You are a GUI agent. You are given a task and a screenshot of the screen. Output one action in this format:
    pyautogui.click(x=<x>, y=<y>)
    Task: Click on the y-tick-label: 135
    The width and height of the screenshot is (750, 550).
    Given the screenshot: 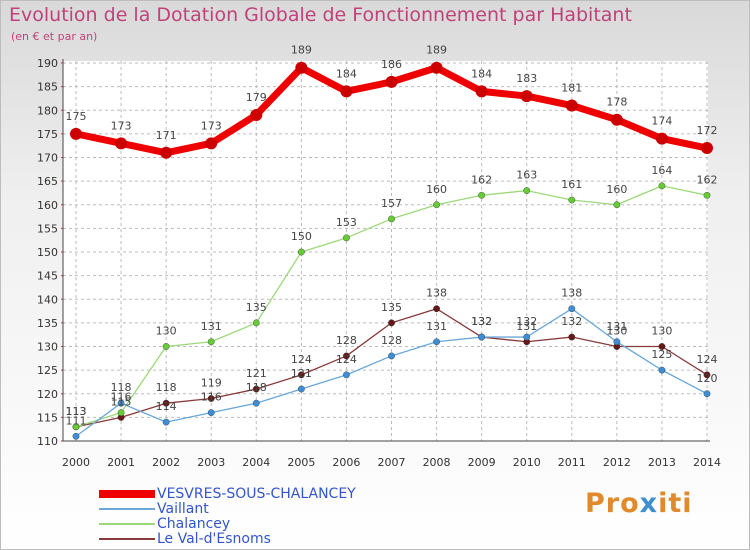 What is the action you would take?
    pyautogui.click(x=47, y=323)
    